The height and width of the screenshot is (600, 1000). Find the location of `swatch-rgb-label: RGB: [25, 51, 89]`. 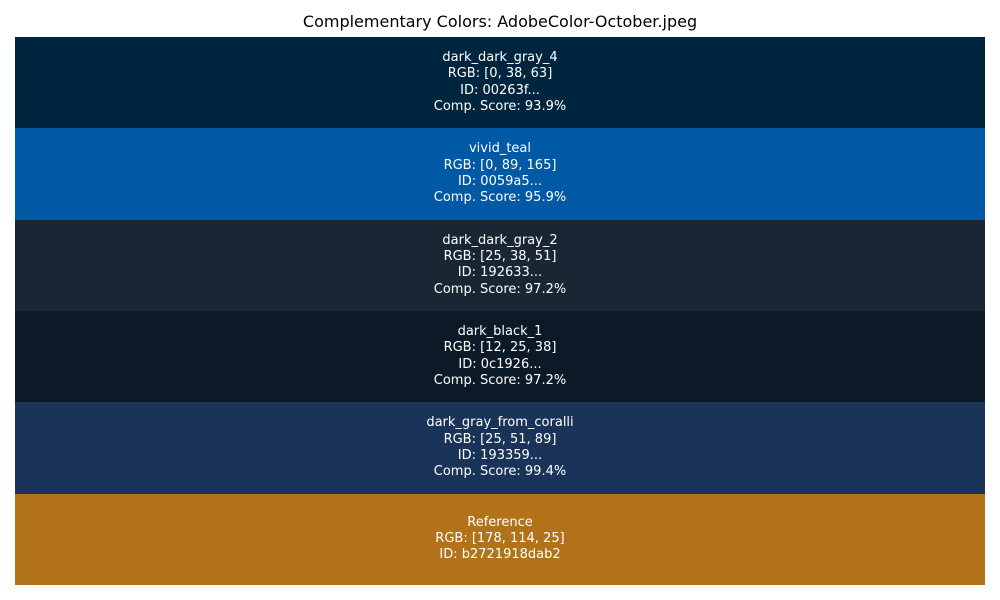

swatch-rgb-label: RGB: [25, 51, 89] is located at coordinates (500, 439).